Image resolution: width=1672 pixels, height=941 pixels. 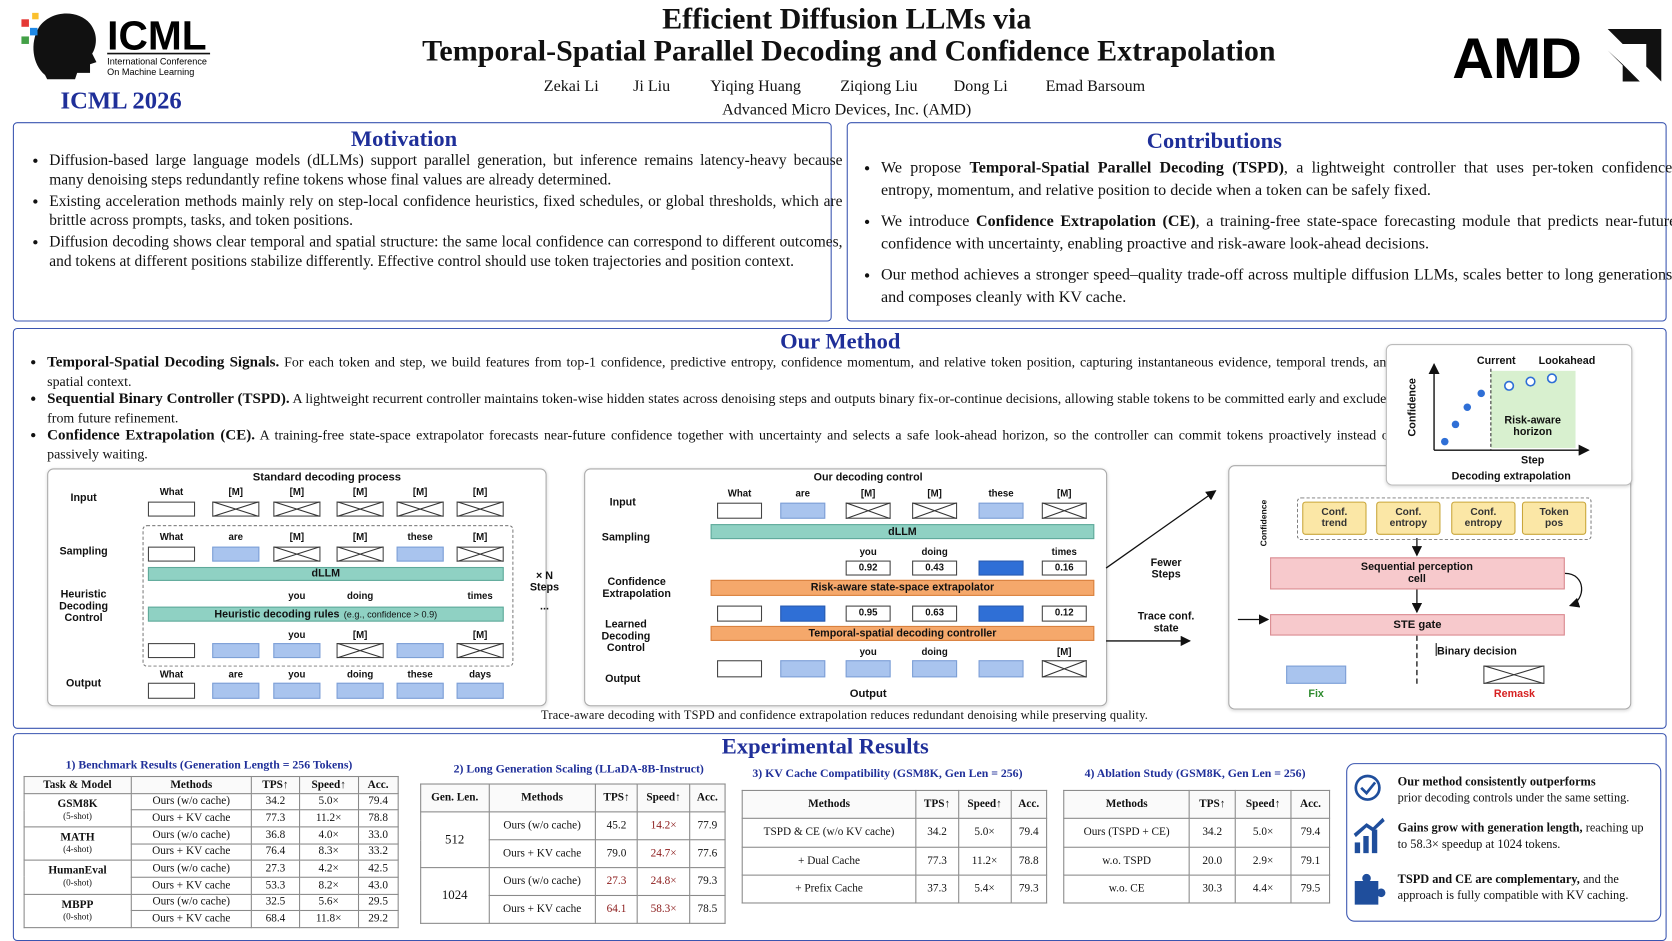 I want to click on table-cell: 4.2×, so click(x=328, y=868).